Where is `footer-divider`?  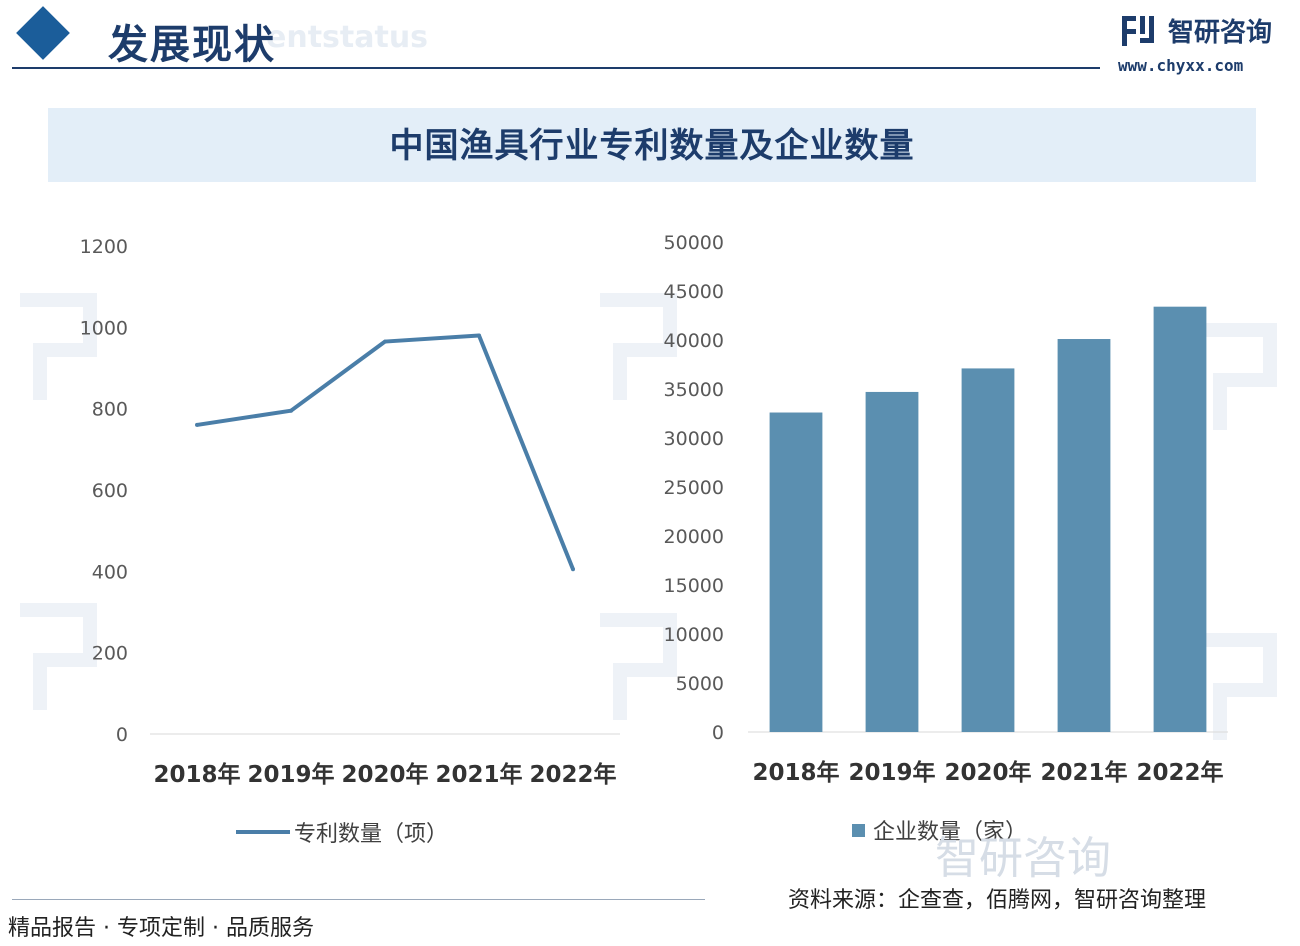 footer-divider is located at coordinates (358, 899).